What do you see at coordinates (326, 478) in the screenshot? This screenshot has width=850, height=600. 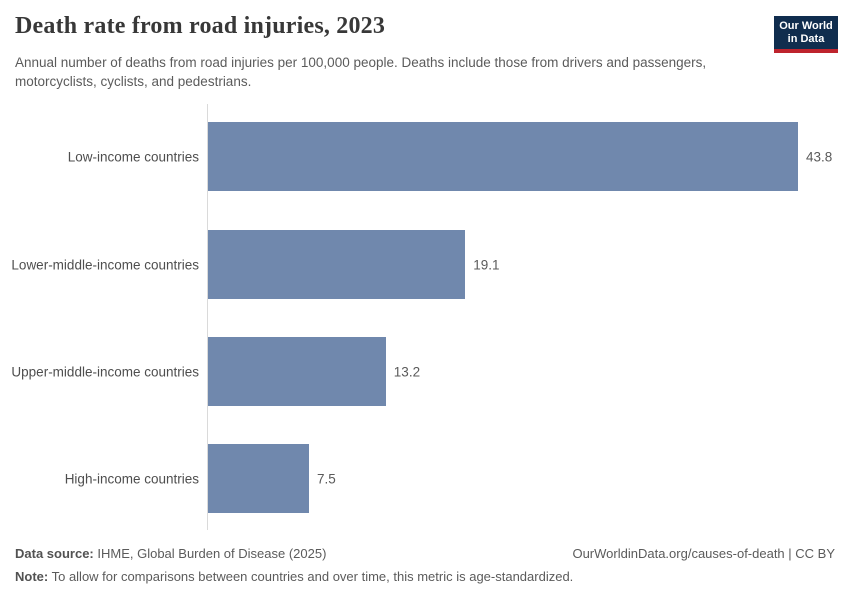 I see `value-label: 7.5` at bounding box center [326, 478].